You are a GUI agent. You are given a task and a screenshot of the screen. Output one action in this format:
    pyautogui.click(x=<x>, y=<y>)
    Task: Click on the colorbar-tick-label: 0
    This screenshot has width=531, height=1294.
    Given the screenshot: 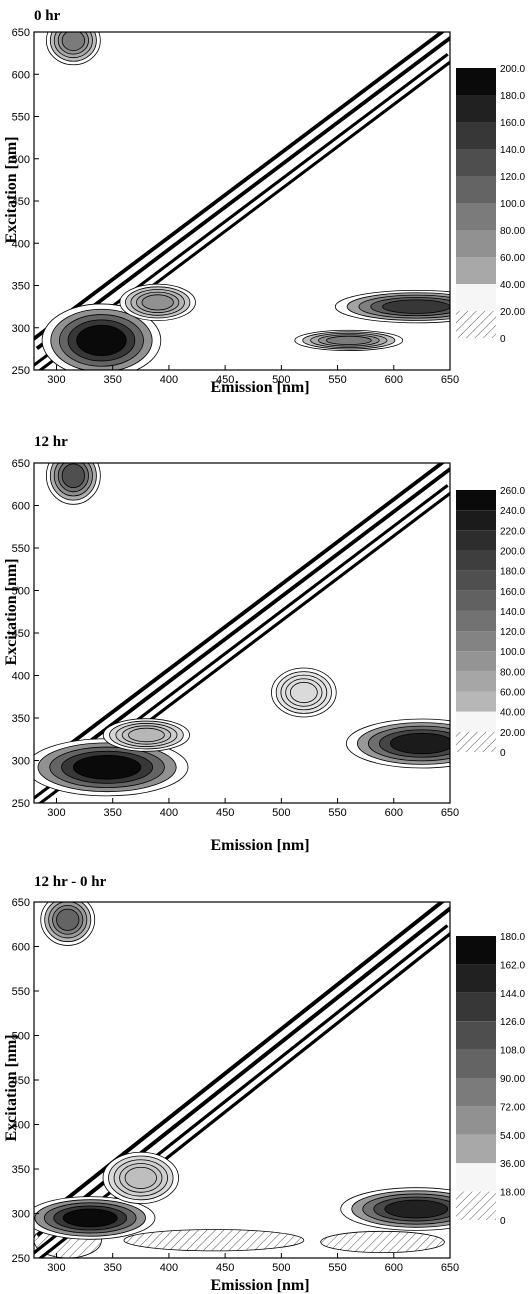 What is the action you would take?
    pyautogui.click(x=503, y=753)
    